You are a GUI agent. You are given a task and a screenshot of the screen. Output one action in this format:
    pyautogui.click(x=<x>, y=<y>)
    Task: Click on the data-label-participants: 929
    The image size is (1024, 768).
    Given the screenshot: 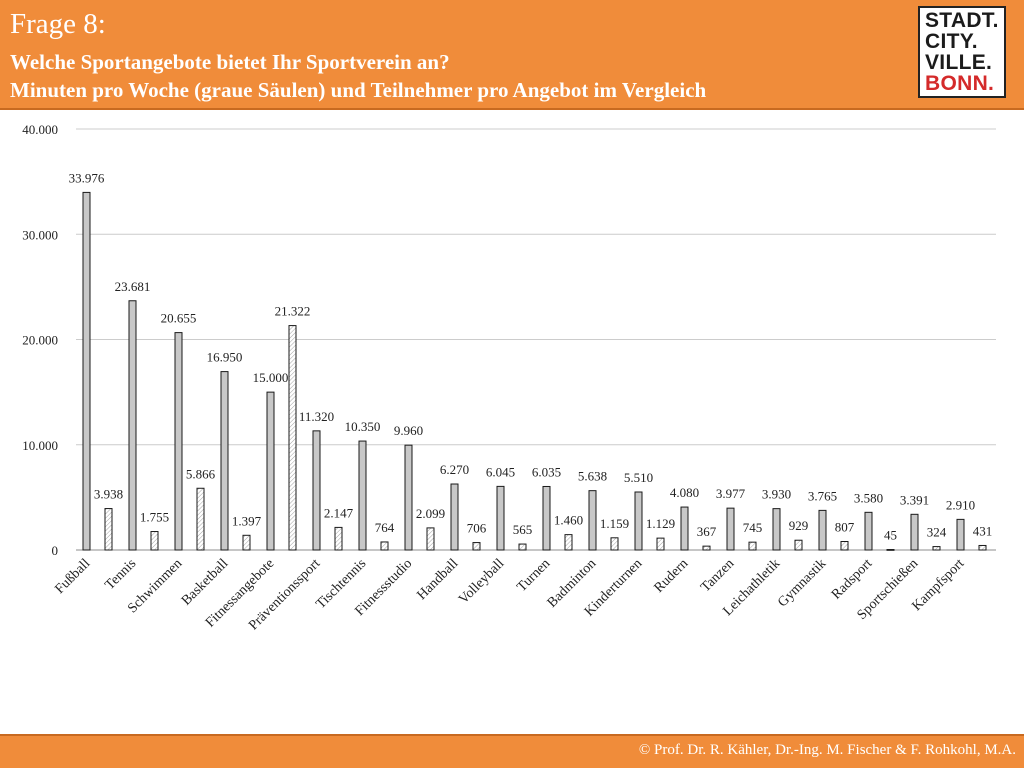 What is the action you would take?
    pyautogui.click(x=799, y=525)
    